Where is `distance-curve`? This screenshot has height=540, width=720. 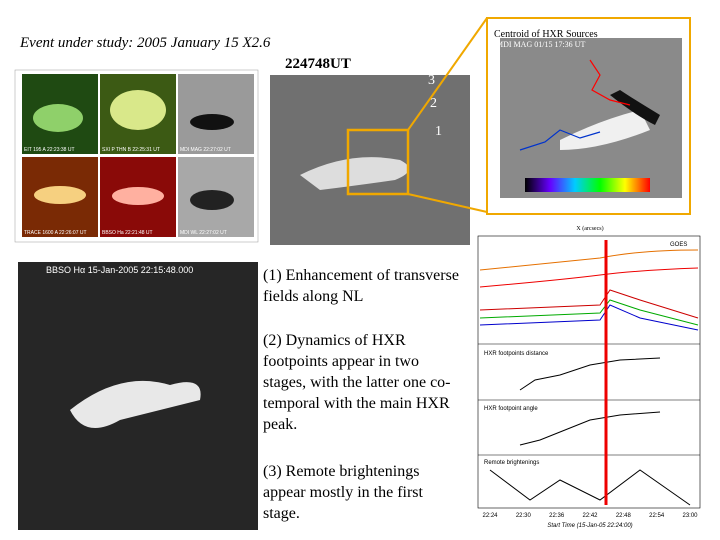 distance-curve is located at coordinates (590, 374).